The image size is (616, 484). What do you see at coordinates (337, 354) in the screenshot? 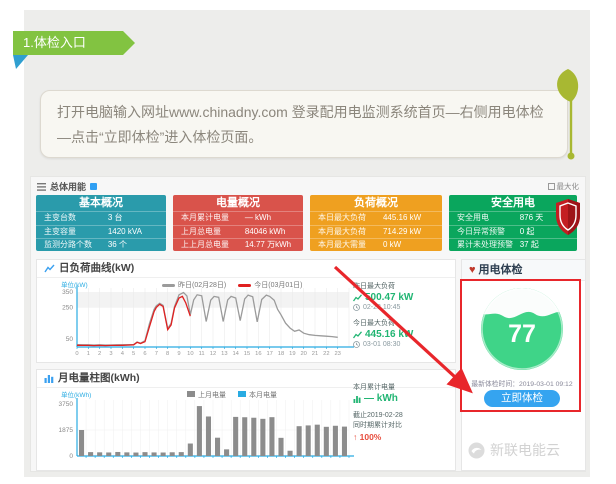
I see `svg-text: 23` at bounding box center [337, 354].